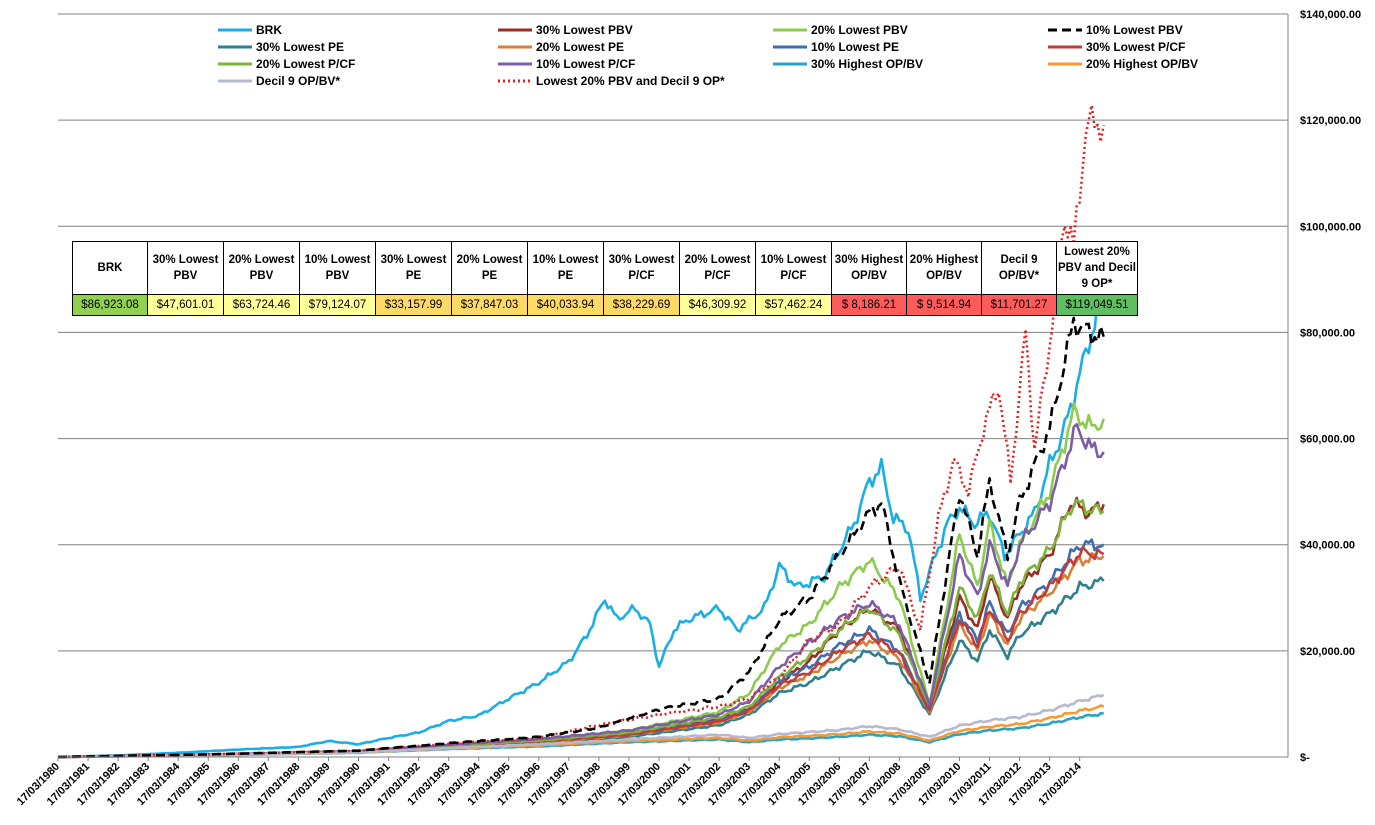 The width and height of the screenshot is (1375, 825). Describe the element at coordinates (869, 305) in the screenshot. I see `summary-value-cell: $ 8,186.21` at that location.